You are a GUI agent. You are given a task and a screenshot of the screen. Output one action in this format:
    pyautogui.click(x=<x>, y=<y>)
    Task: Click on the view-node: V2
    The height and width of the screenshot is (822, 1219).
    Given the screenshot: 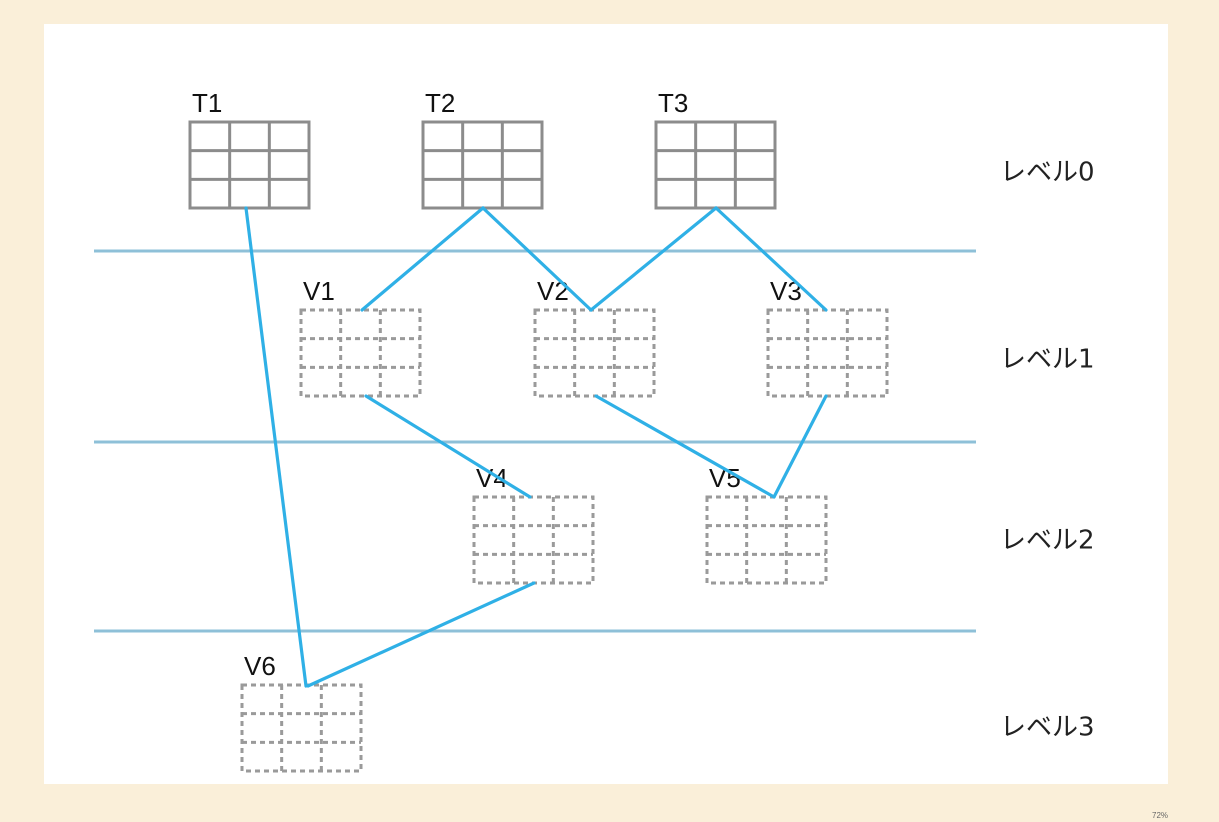 What is the action you would take?
    pyautogui.click(x=594, y=337)
    